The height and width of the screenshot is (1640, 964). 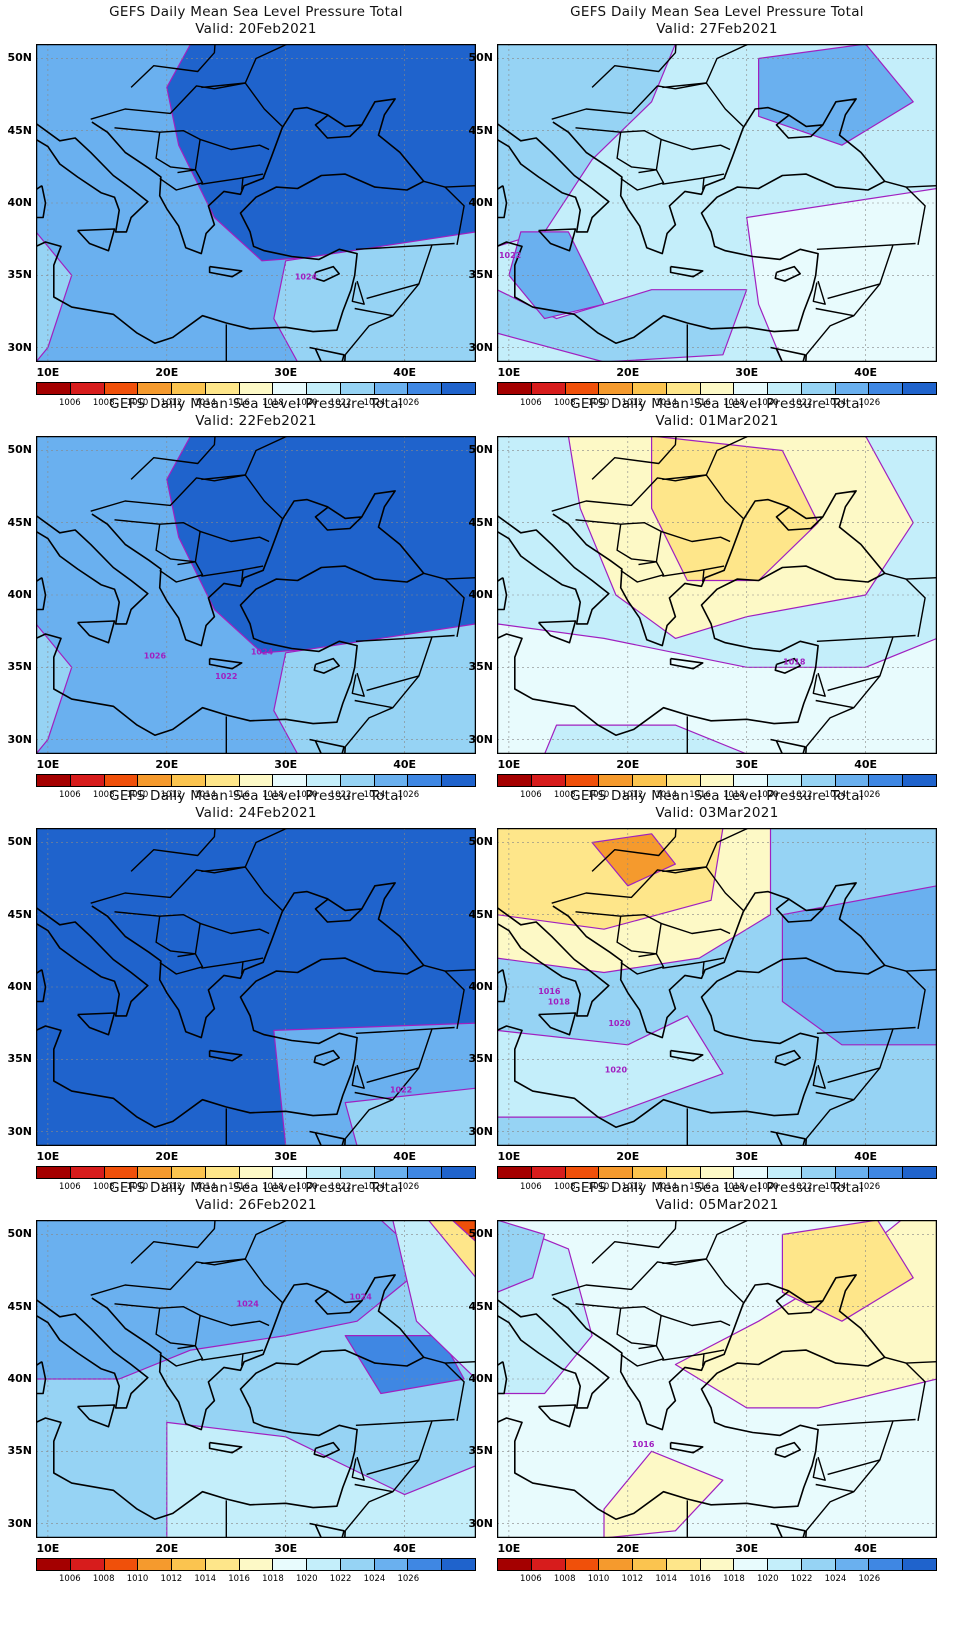 I want to click on pressure-map: 1026 1024 1022, so click(x=256, y=595).